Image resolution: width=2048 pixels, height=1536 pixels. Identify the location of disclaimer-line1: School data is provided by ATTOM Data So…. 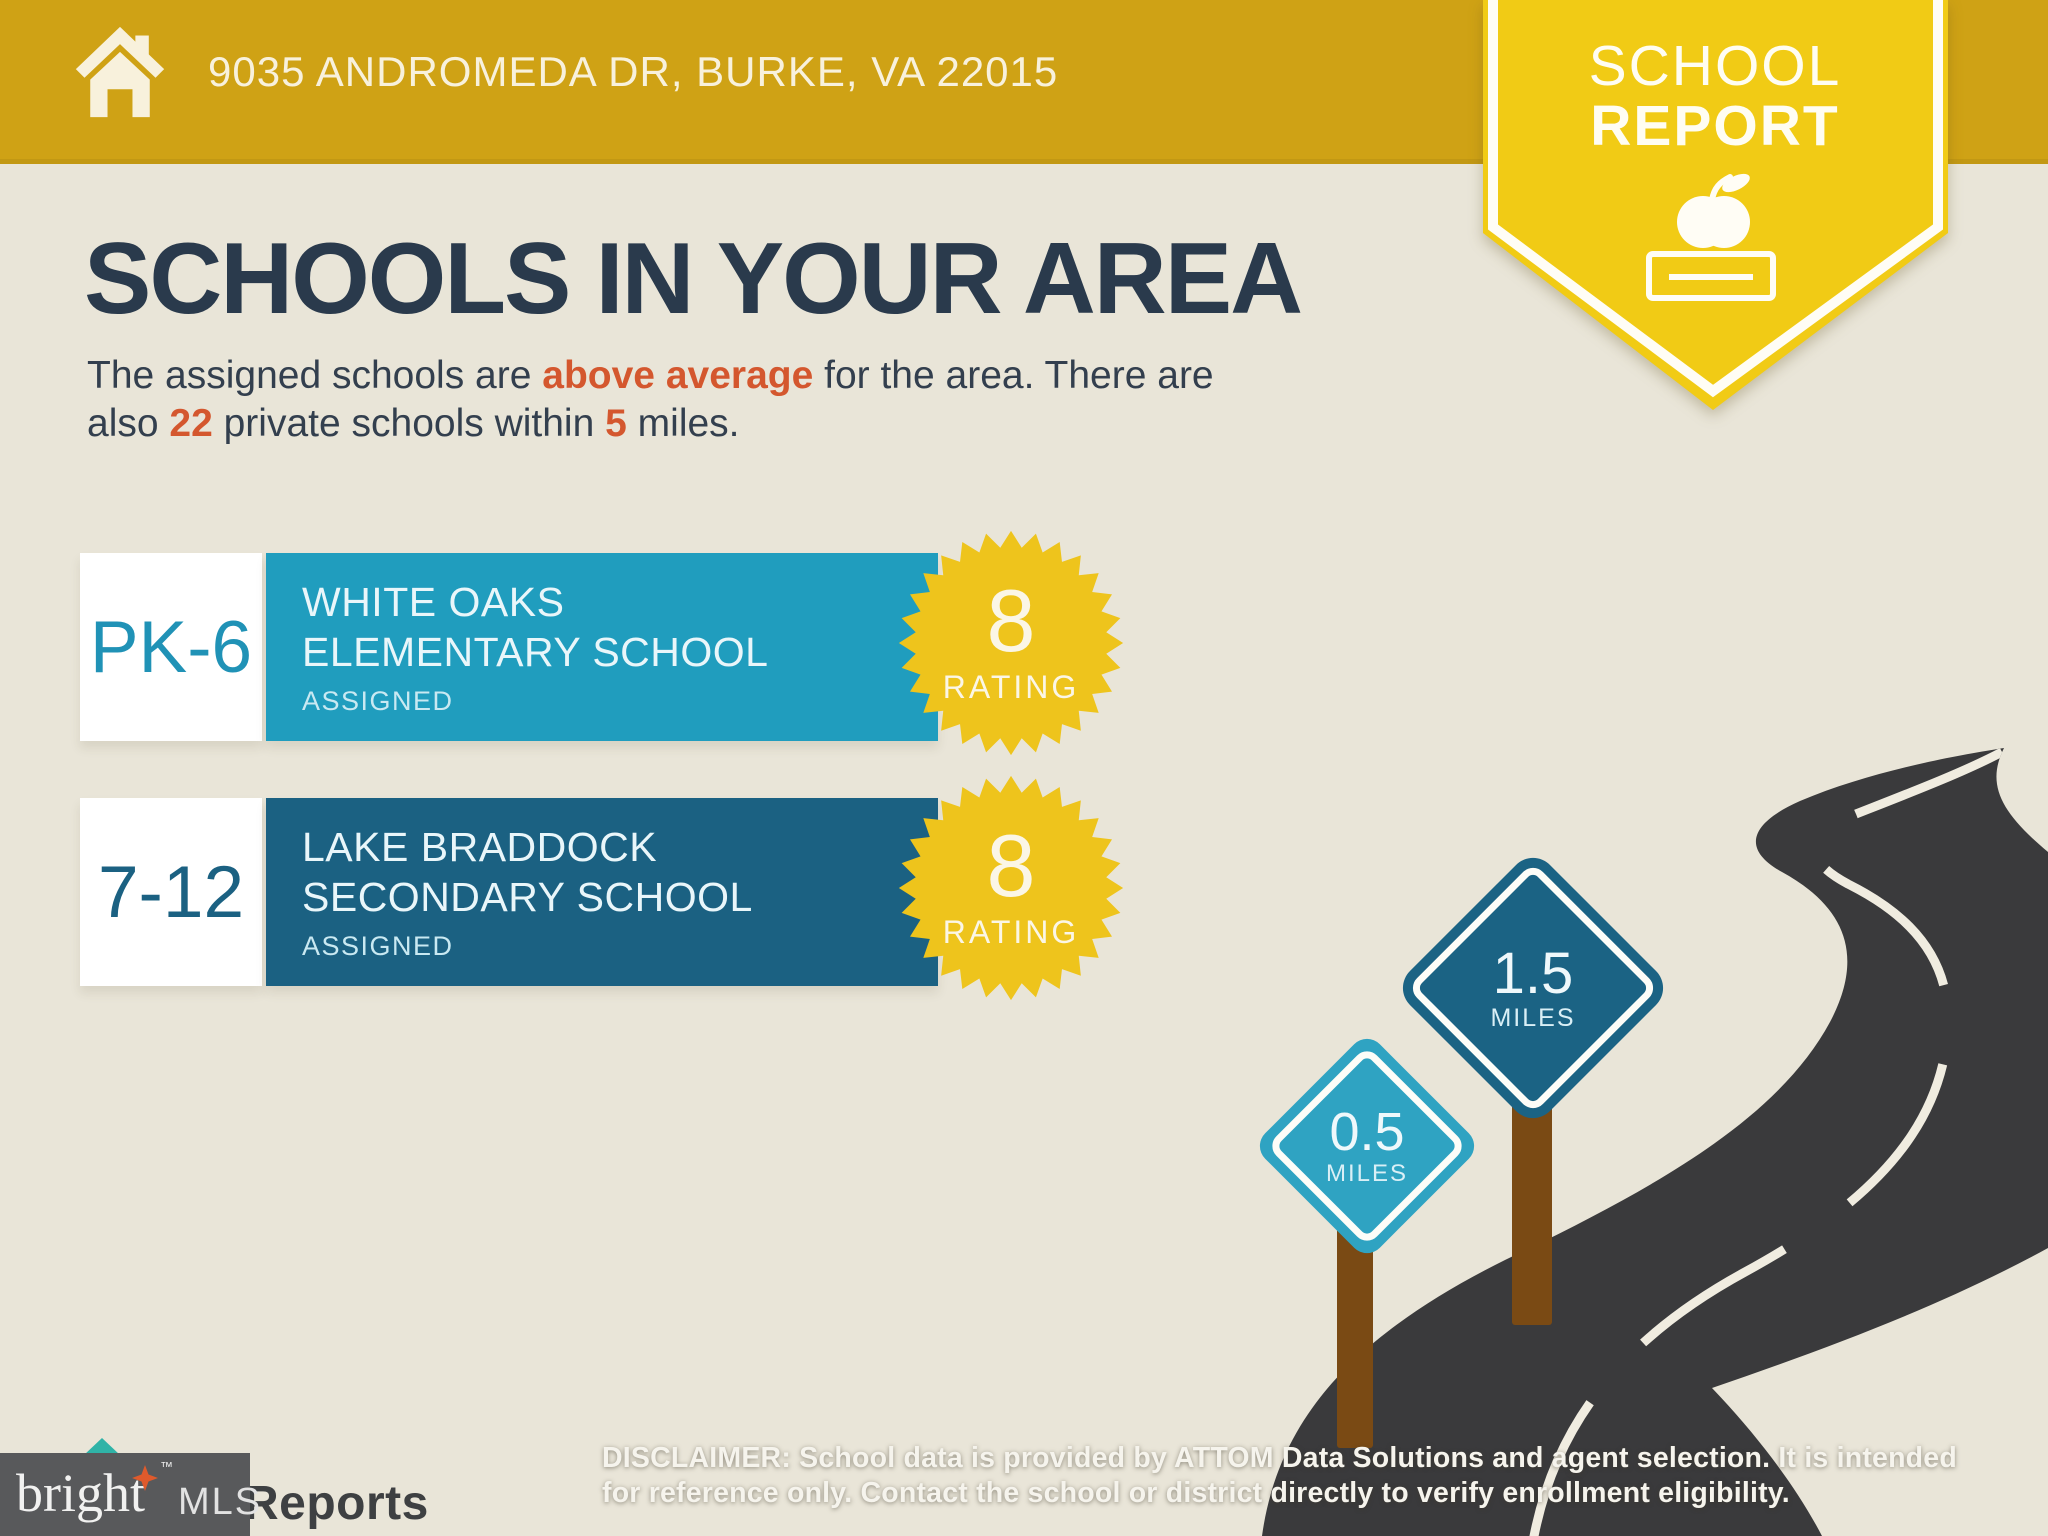
(1374, 1458).